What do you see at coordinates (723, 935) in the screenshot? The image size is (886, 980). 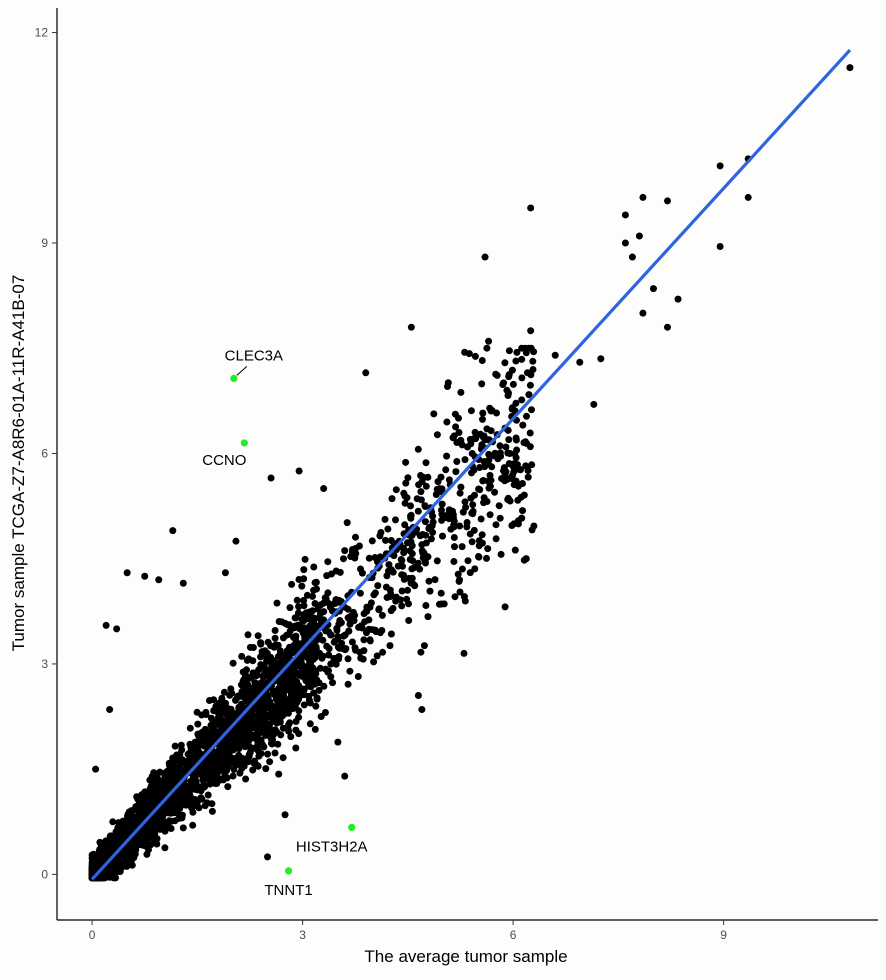 I see `x-tick-label: 9` at bounding box center [723, 935].